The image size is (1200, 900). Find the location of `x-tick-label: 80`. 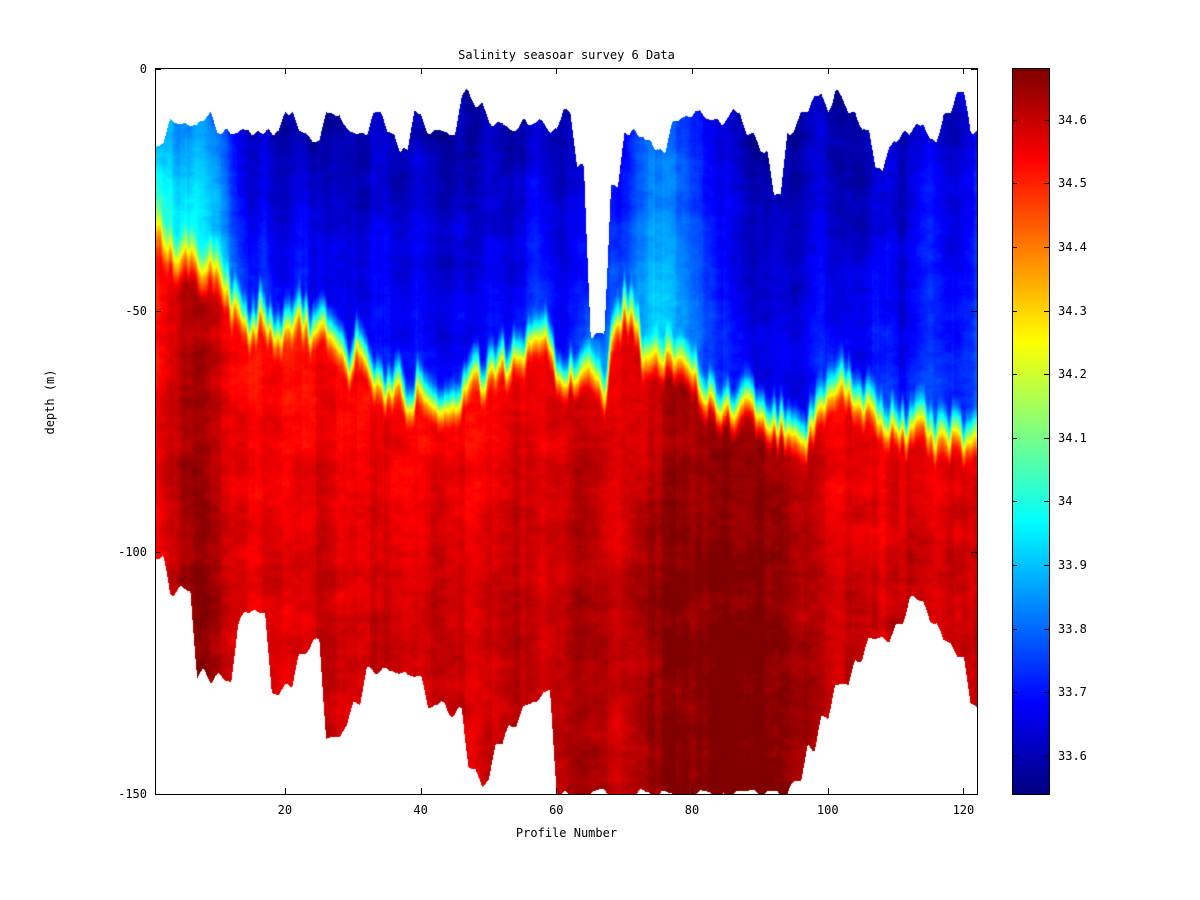

x-tick-label: 80 is located at coordinates (692, 810).